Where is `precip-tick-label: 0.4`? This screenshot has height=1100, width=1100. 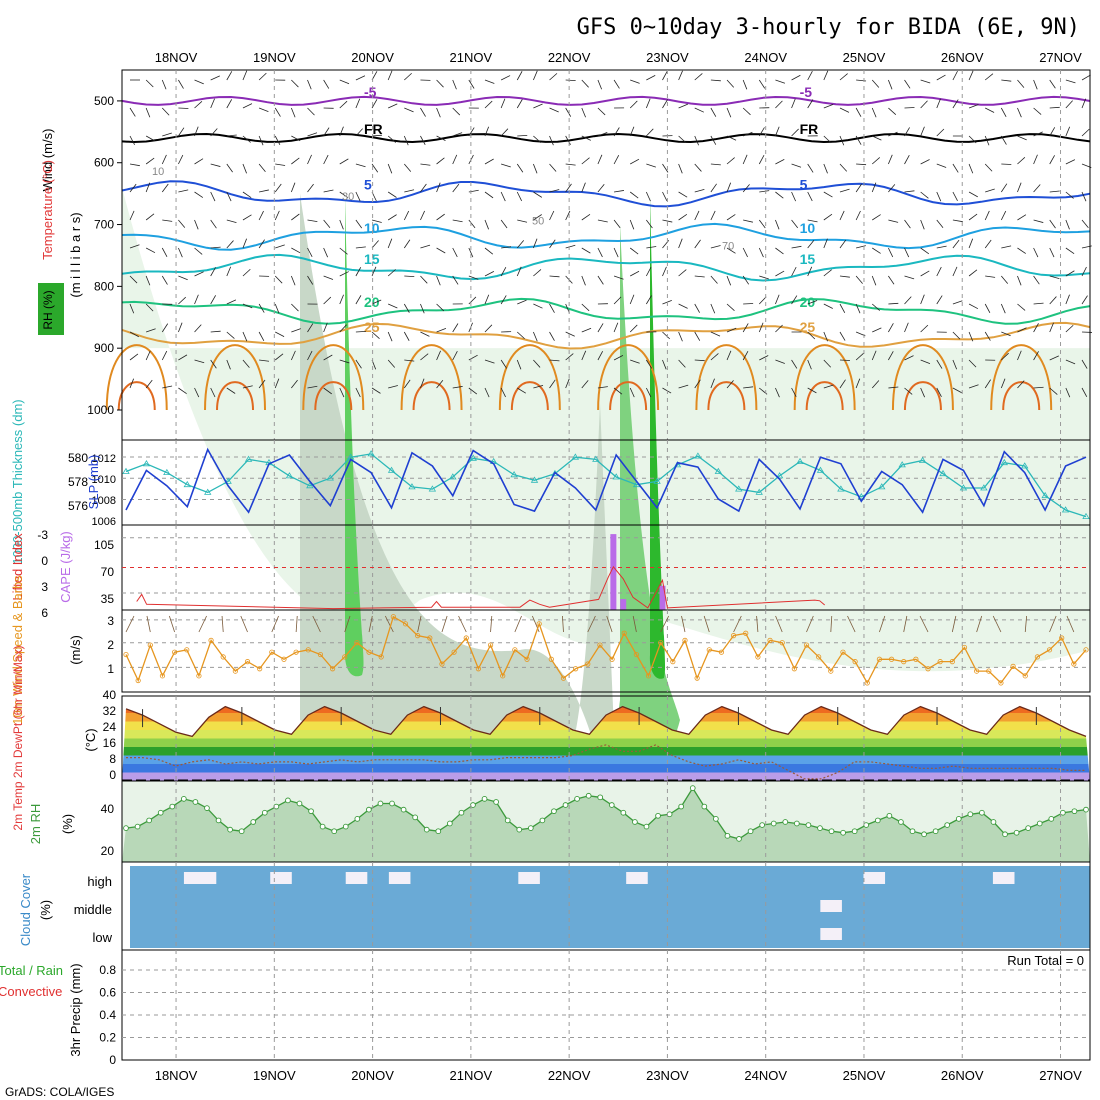 precip-tick-label: 0.4 is located at coordinates (107, 1015).